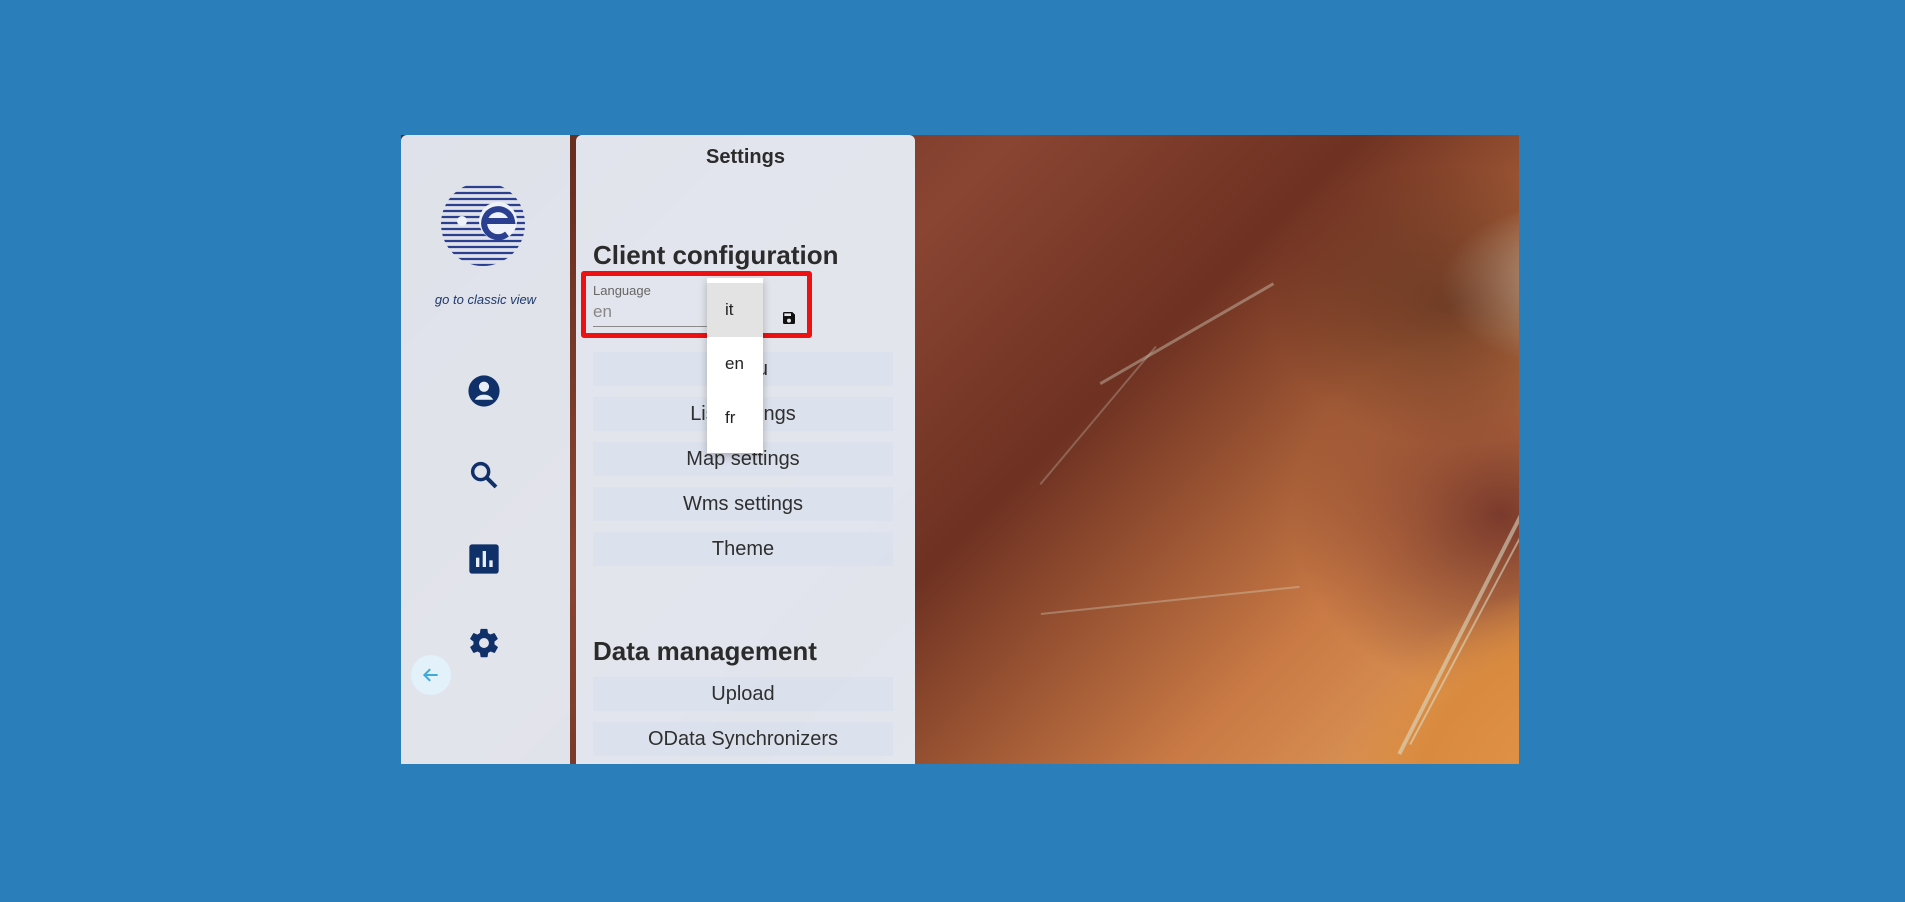 The image size is (1905, 902). What do you see at coordinates (745, 157) in the screenshot?
I see `panel-title: Settings` at bounding box center [745, 157].